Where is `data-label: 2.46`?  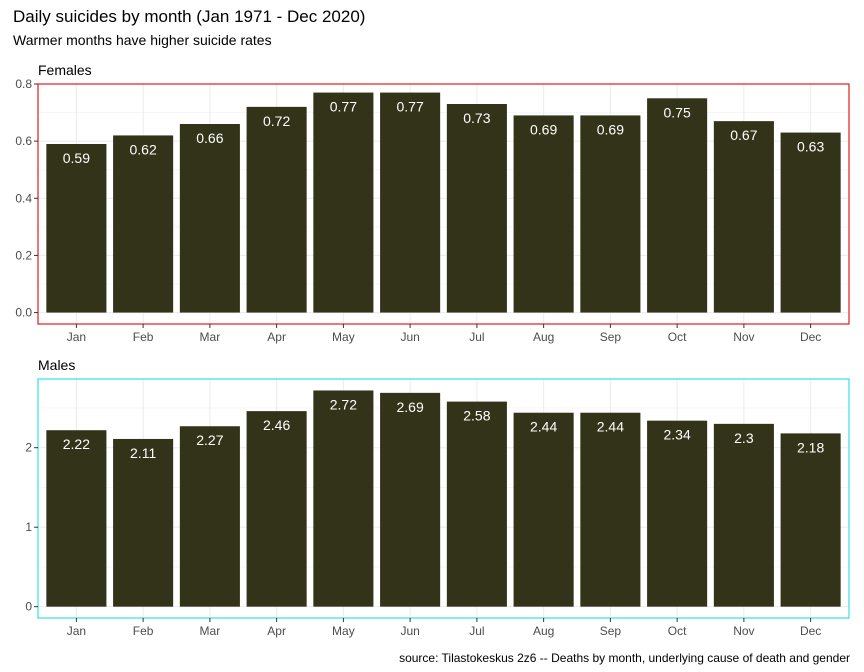 data-label: 2.46 is located at coordinates (276, 425).